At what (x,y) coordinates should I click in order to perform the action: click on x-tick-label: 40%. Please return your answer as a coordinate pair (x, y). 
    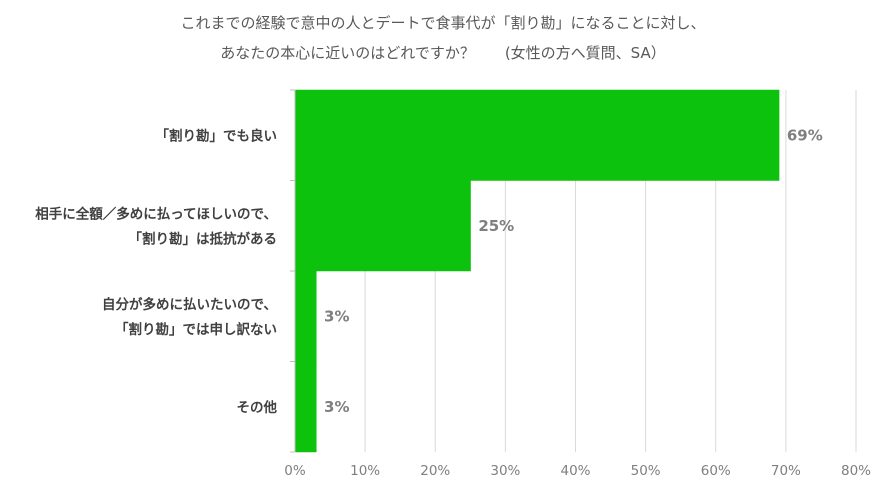
    Looking at the image, I should click on (575, 471).